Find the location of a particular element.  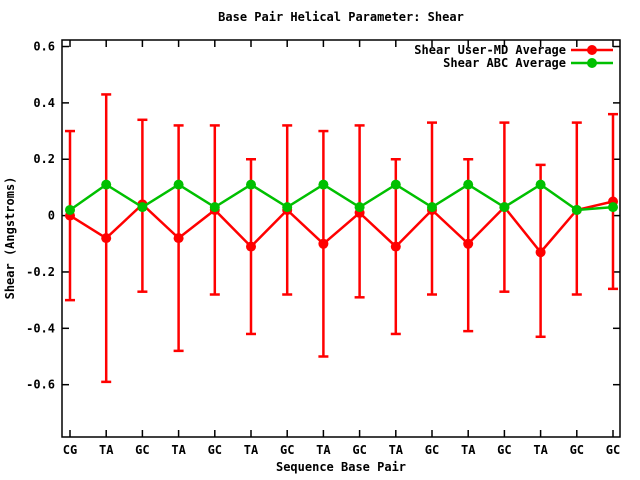

y-tick-label: 0.4 is located at coordinates (44, 103).